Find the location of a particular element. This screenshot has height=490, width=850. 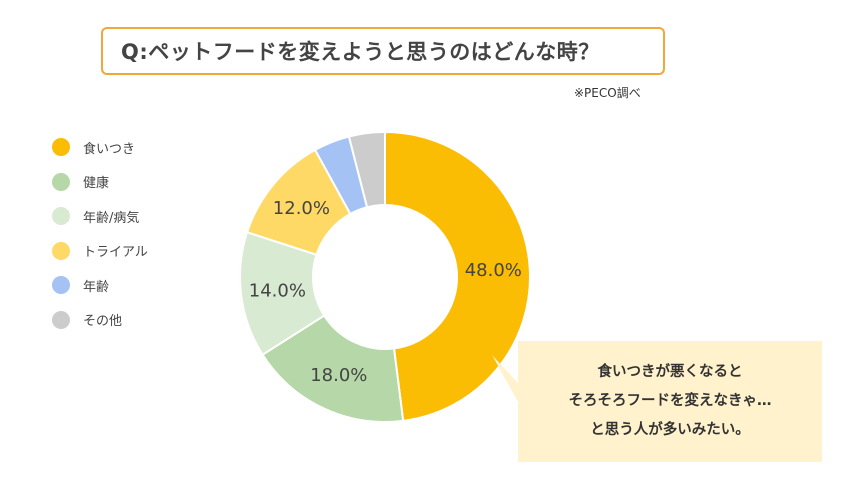

donut-slice-labels: 48.0% 18.0% 14.0% 12.0% is located at coordinates (385, 292).